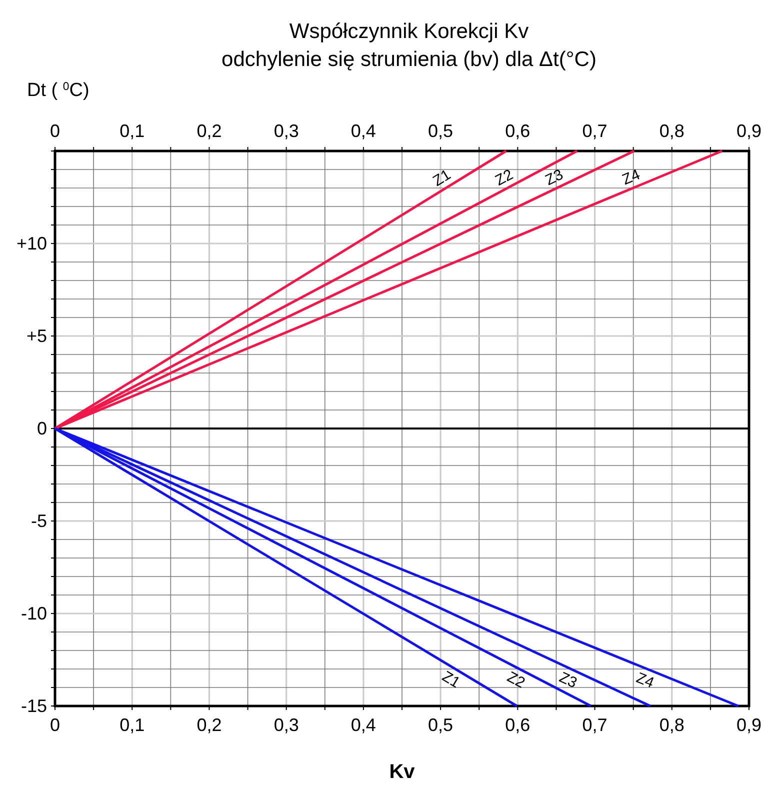 Image resolution: width=778 pixels, height=801 pixels. What do you see at coordinates (33, 706) in the screenshot?
I see `y-tick-label: -15` at bounding box center [33, 706].